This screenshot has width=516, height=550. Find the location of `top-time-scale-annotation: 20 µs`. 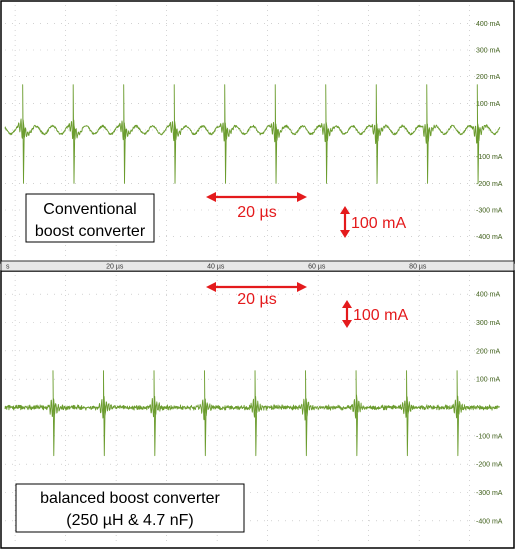

top-time-scale-annotation: 20 µs is located at coordinates (256, 206).